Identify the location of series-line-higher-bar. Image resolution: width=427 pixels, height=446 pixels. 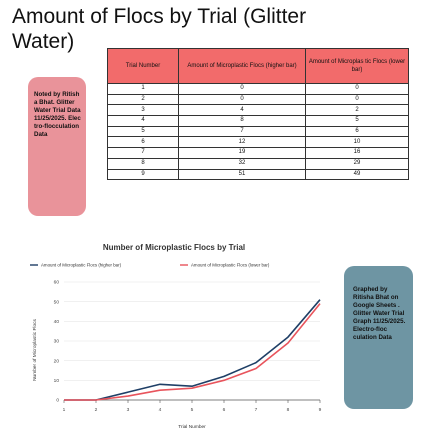
(192, 350).